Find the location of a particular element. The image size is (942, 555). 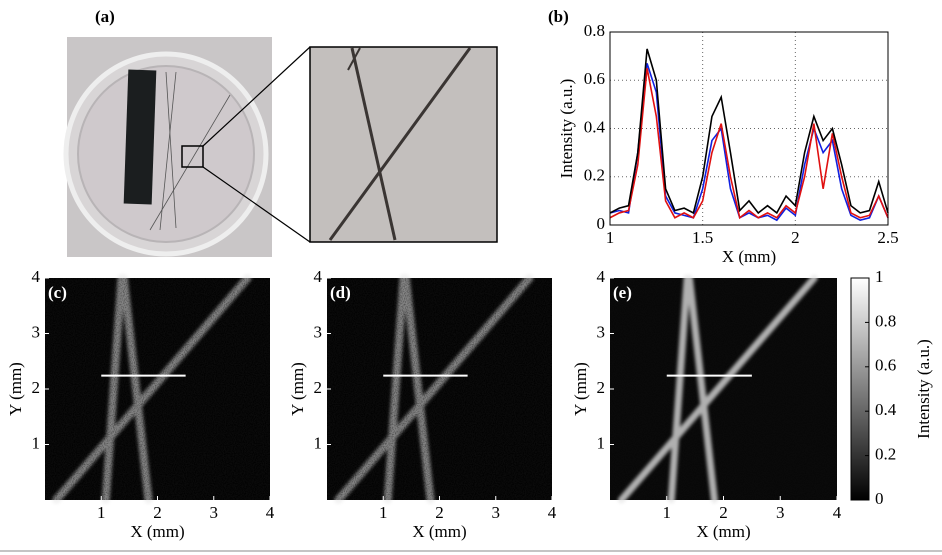

panel-label: (d) is located at coordinates (340, 292).